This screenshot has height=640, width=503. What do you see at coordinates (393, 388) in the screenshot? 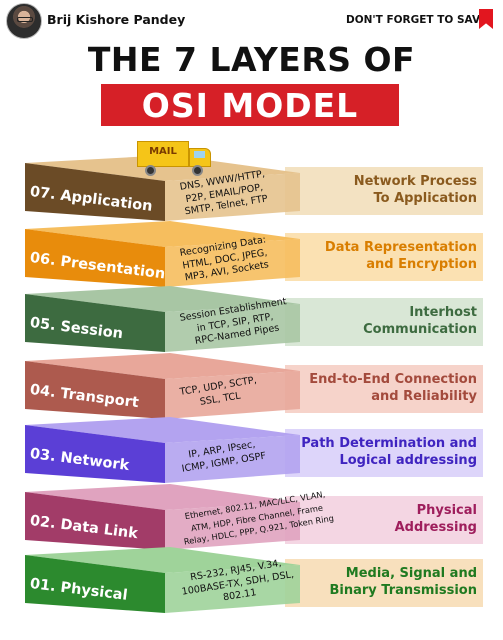
I see `layer-description: End-to-End Connection and Reliability` at bounding box center [393, 388].